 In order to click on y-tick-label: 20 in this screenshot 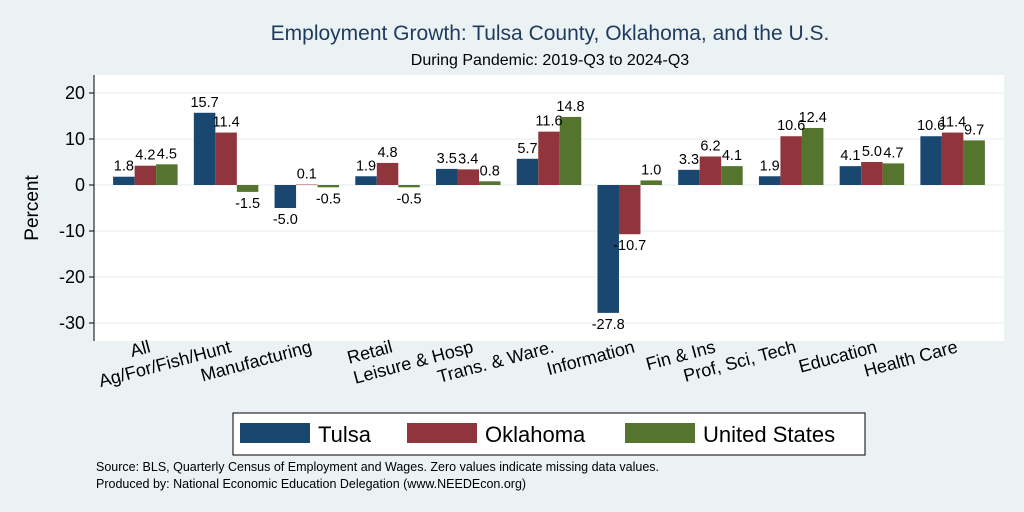, I will do `click(75, 93)`.